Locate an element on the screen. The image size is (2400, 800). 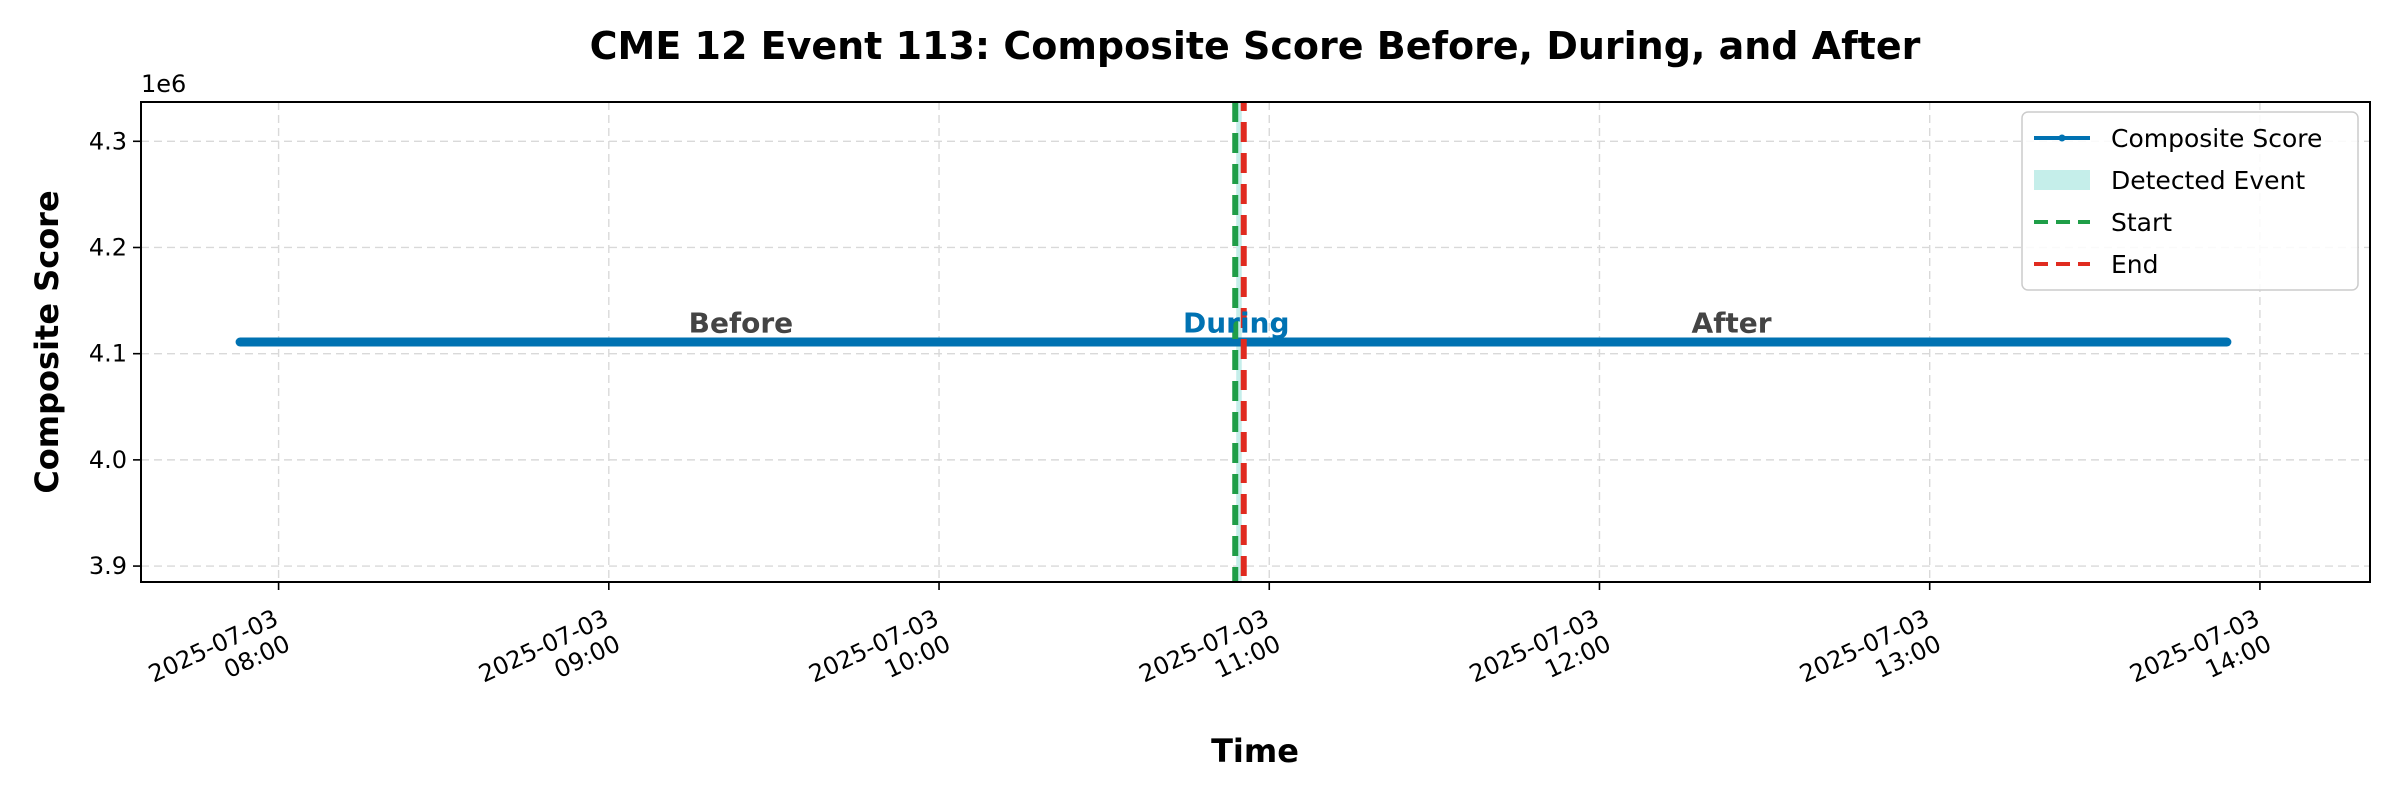
y-tick-label: 3.9 is located at coordinates (108, 566).